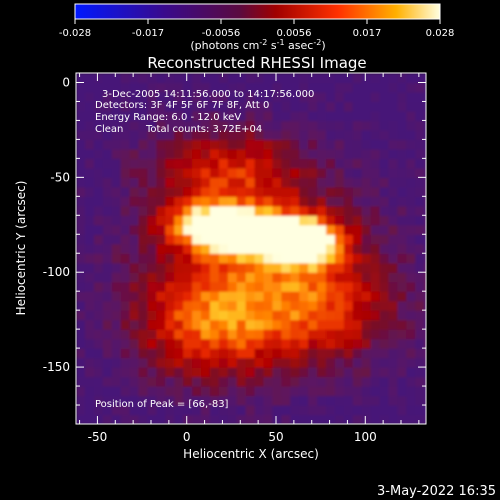 The width and height of the screenshot is (500, 500). Describe the element at coordinates (66, 82) in the screenshot. I see `y-tick-label: 0` at that location.